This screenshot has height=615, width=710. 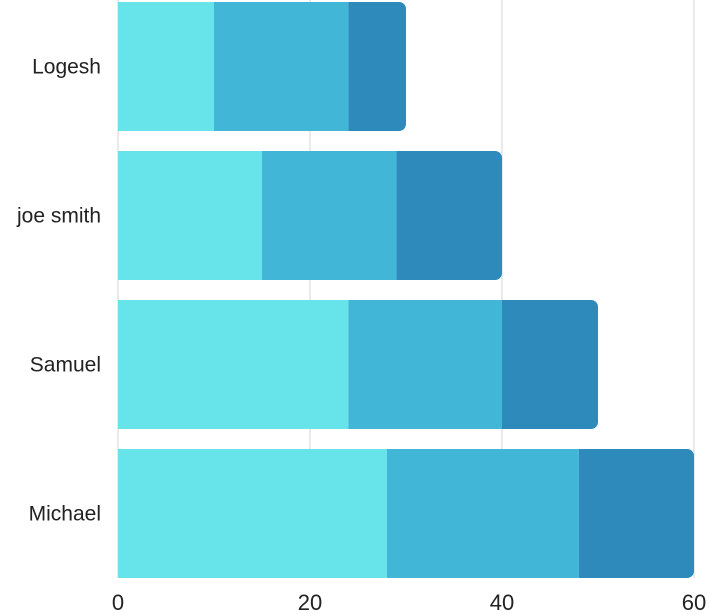 What do you see at coordinates (118, 602) in the screenshot?
I see `x-tick-label: 0` at bounding box center [118, 602].